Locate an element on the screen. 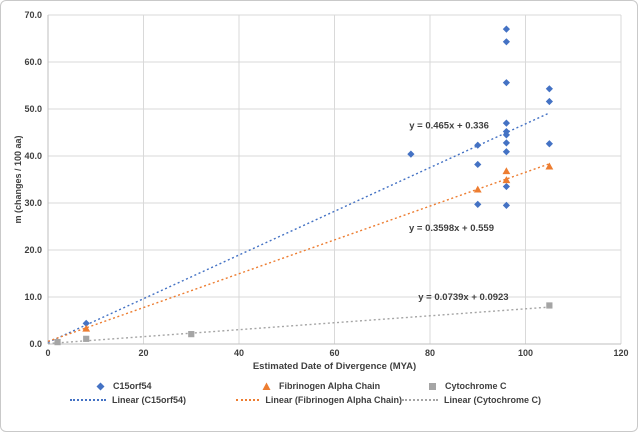 This screenshot has height=432, width=638. legend-item-fibrinogen-alpha-chain: Fibrinogen Alpha Chain is located at coordinates (319, 386).